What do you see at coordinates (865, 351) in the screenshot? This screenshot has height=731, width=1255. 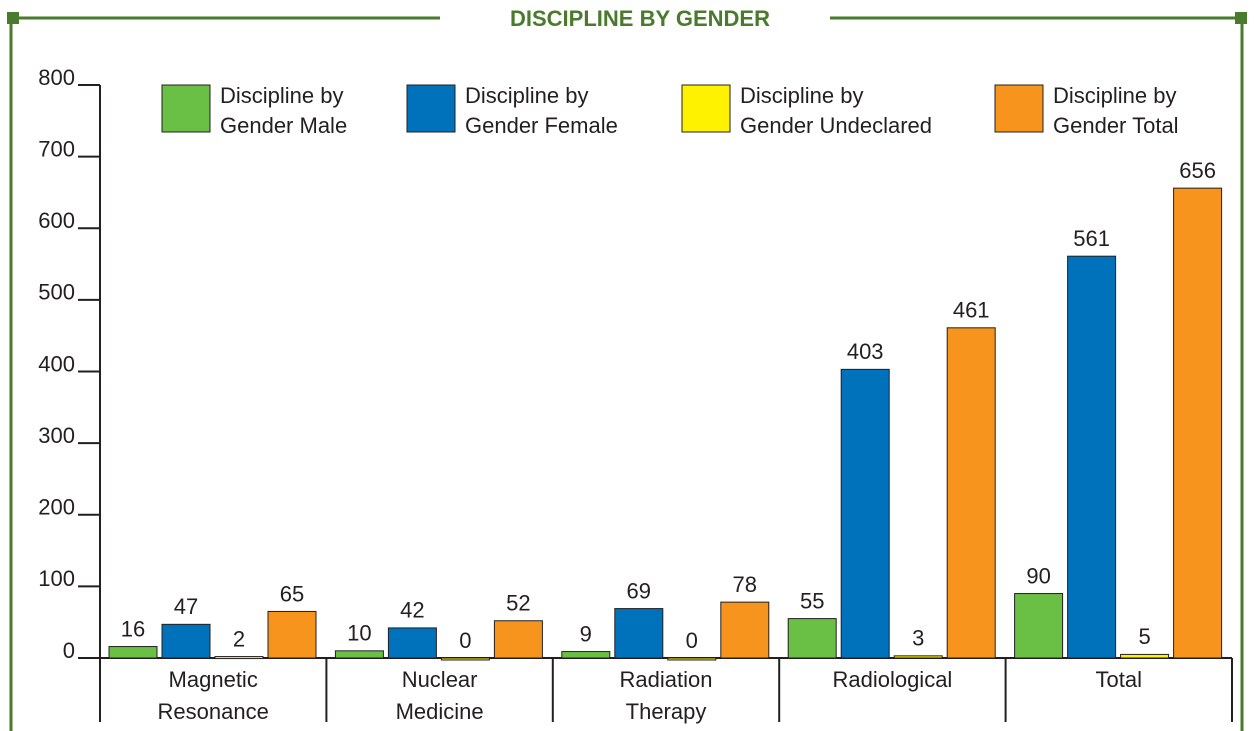 I see `value-label: 403` at bounding box center [865, 351].